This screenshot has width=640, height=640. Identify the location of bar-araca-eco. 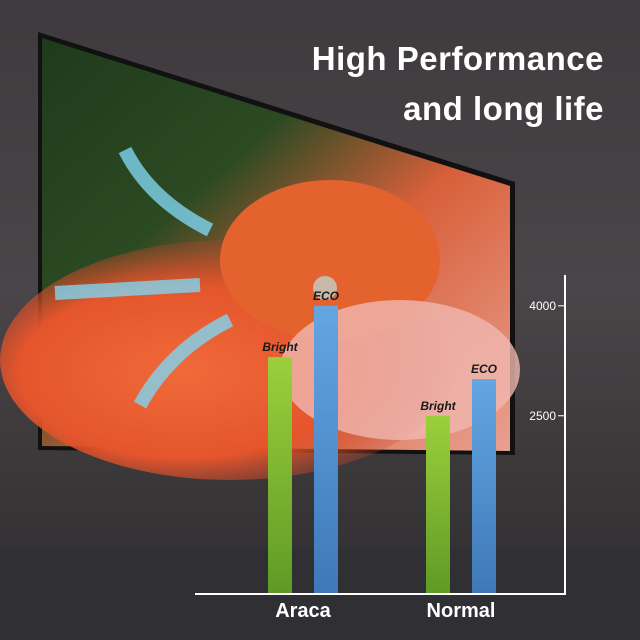
(326, 449).